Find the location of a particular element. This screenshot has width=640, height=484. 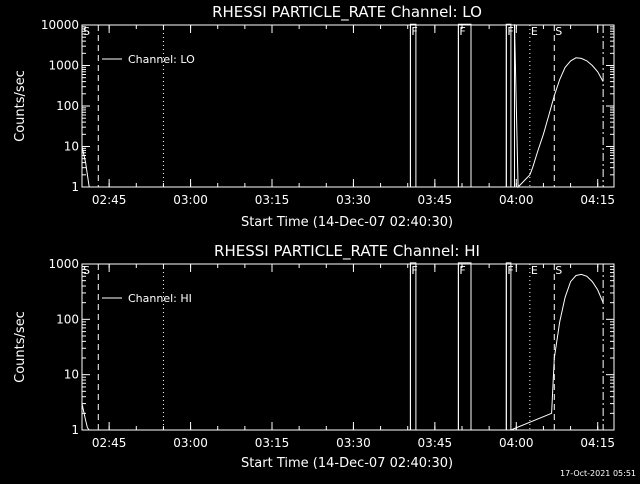

legend-label-hi: Channel: HI is located at coordinates (160, 298).